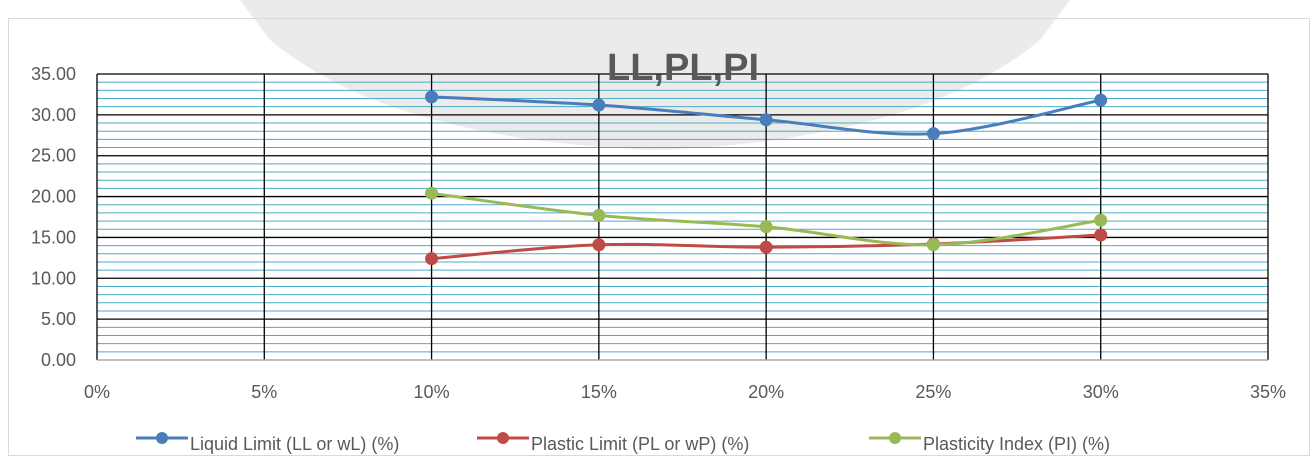 This screenshot has width=1316, height=458. I want to click on x-tick-label: 0%, so click(97, 392).